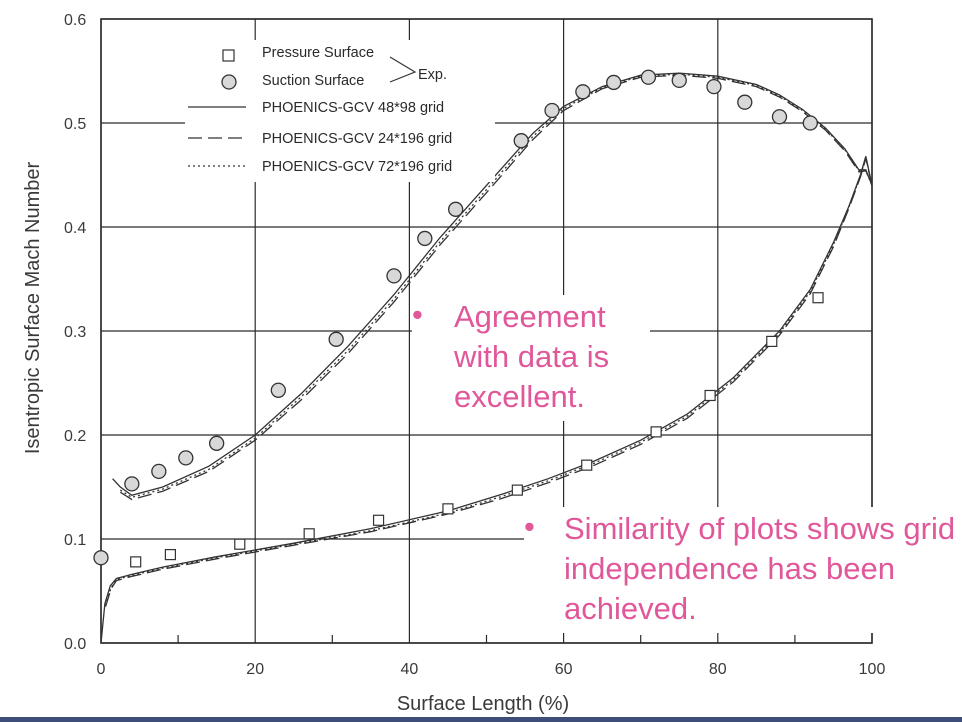 This screenshot has width=962, height=722. Describe the element at coordinates (75, 332) in the screenshot. I see `y-tick-label: 0.3` at that location.